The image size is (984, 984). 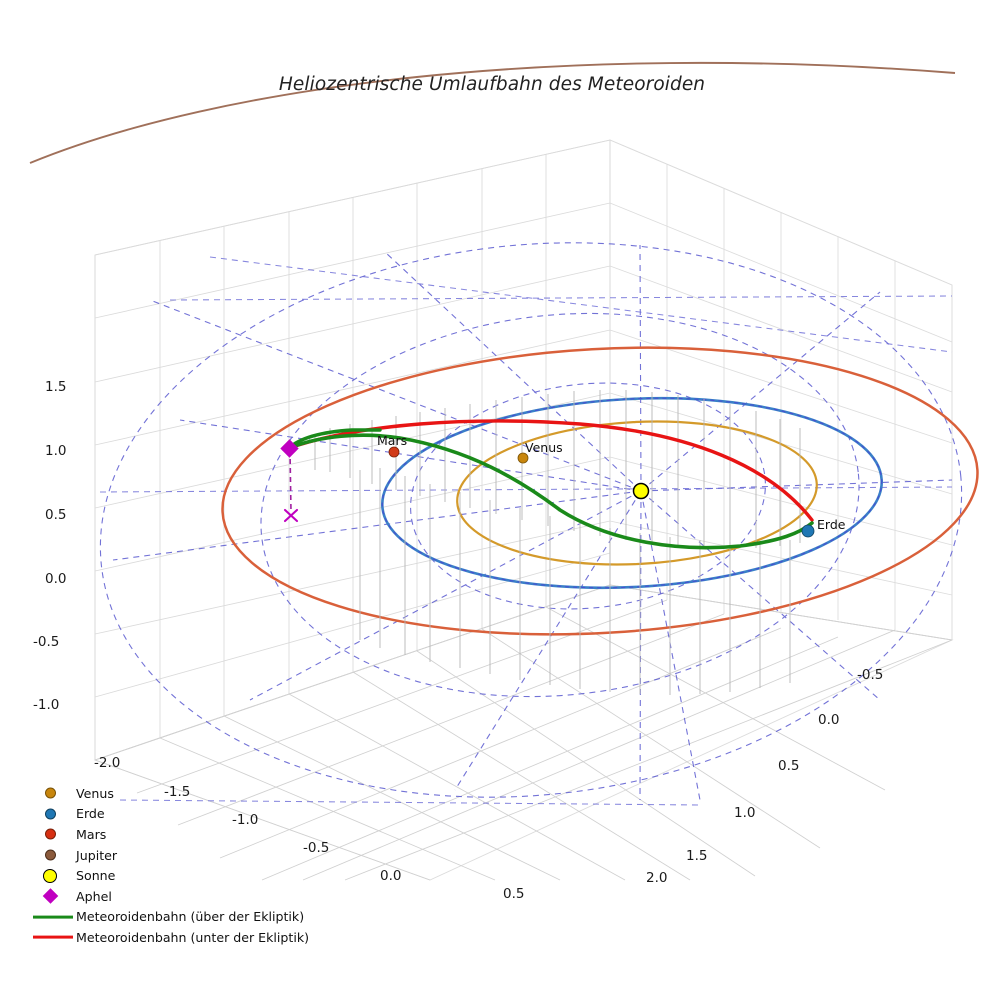 What do you see at coordinates (53, 917) in the screenshot?
I see `legend-green-line-icon` at bounding box center [53, 917].